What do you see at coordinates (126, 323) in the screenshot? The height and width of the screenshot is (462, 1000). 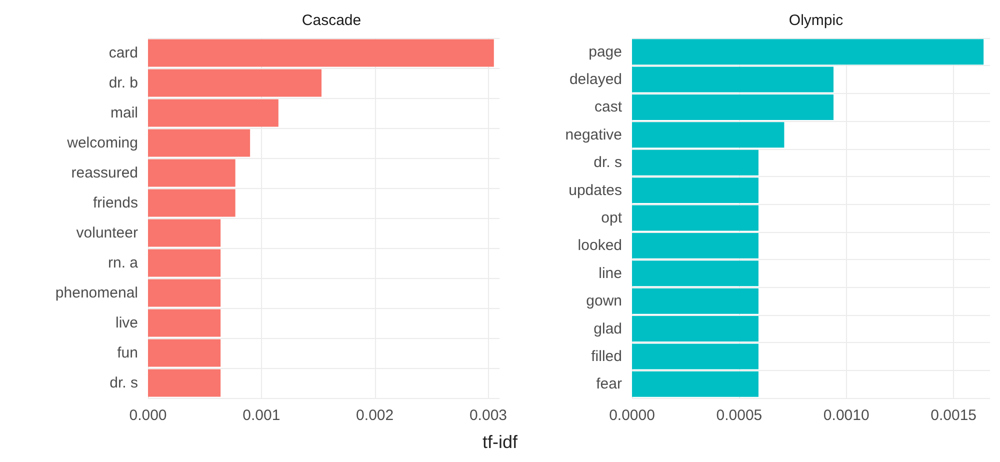 I see `y-tick-label: live` at bounding box center [126, 323].